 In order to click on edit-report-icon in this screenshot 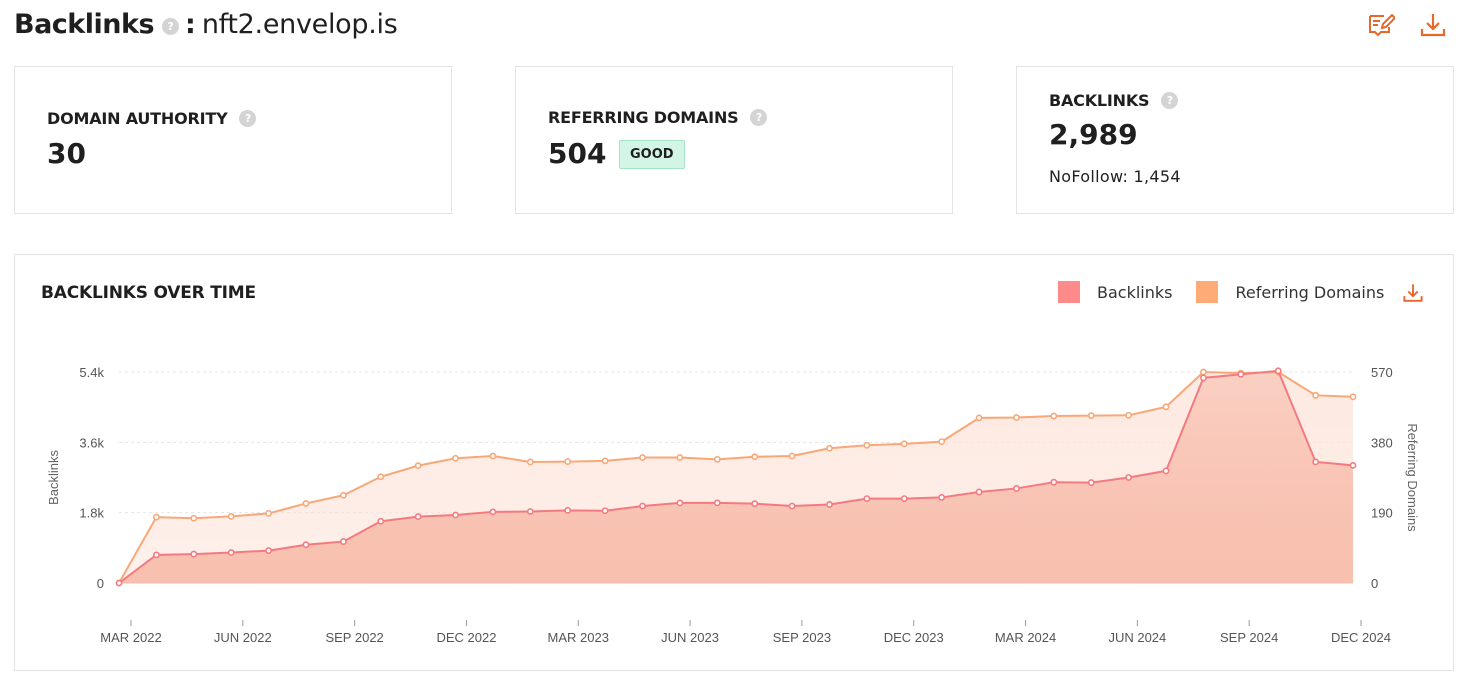, I will do `click(1381, 25)`.